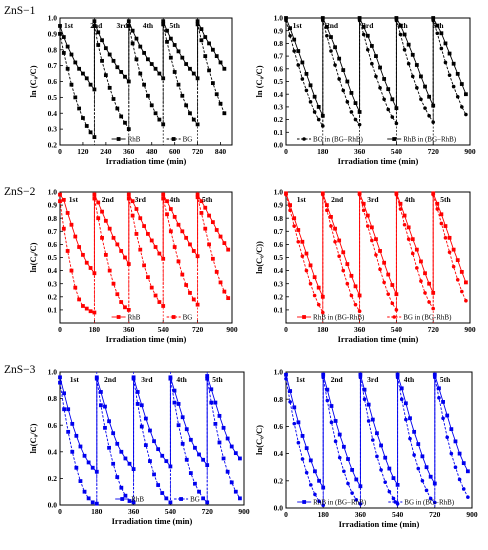  I want to click on x-tick-label: 540, so click(398, 514).